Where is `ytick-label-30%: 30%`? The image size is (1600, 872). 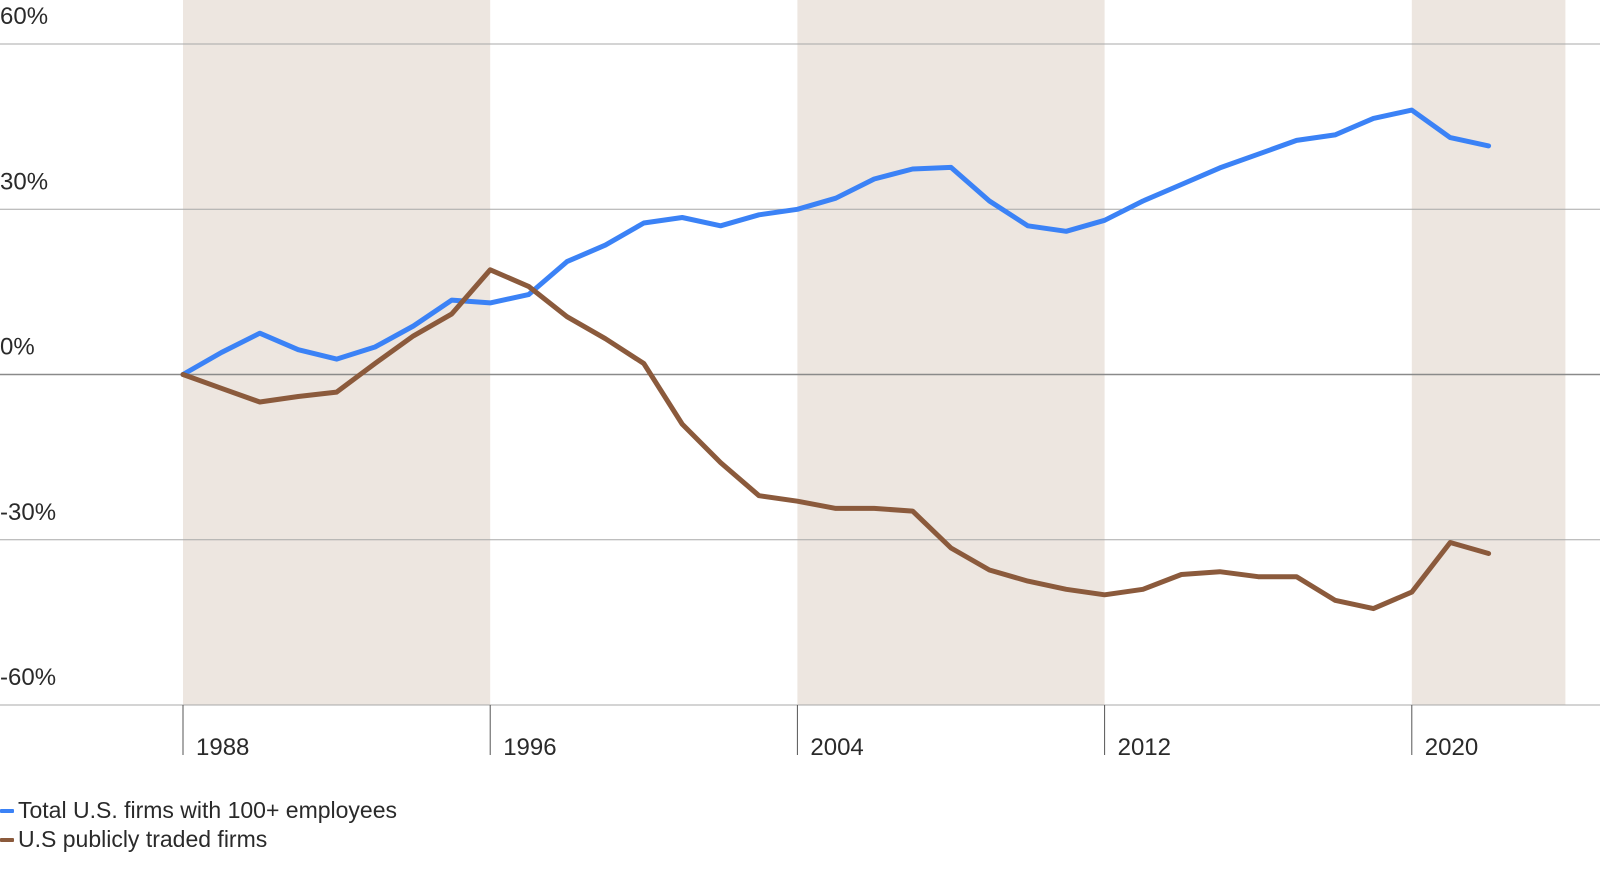 ytick-label-30%: 30% is located at coordinates (24, 181).